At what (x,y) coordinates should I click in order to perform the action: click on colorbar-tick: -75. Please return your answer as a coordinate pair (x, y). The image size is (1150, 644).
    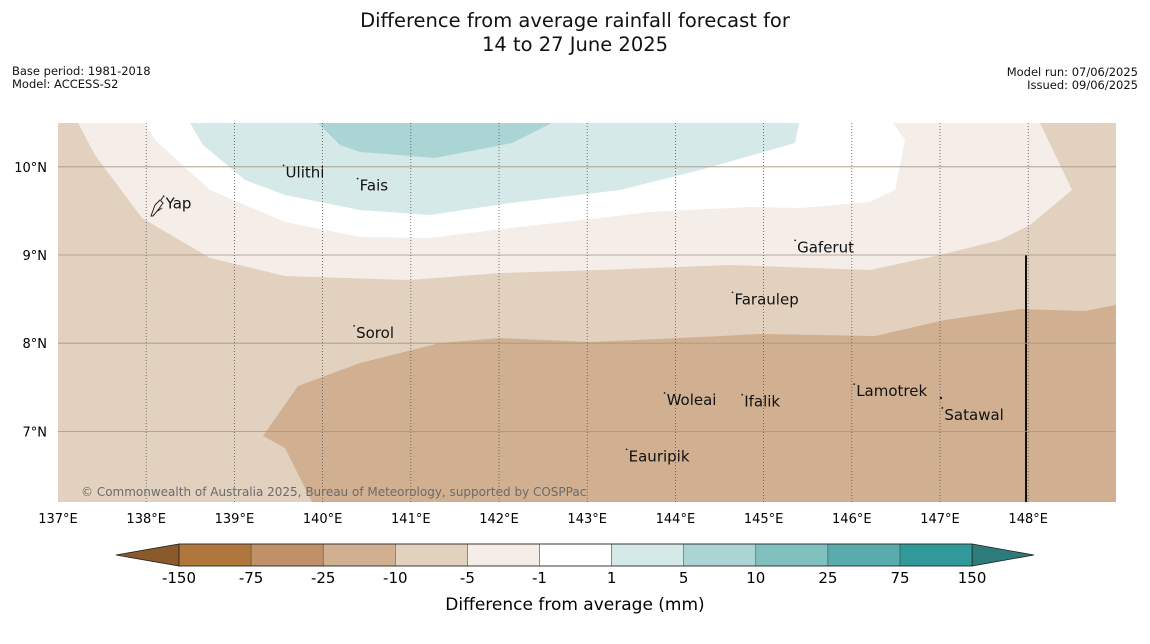
    Looking at the image, I should click on (251, 578).